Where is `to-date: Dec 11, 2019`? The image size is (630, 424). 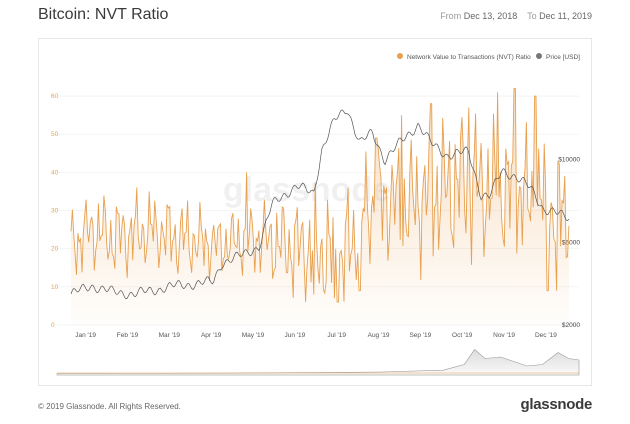 to-date: Dec 11, 2019 is located at coordinates (565, 16).